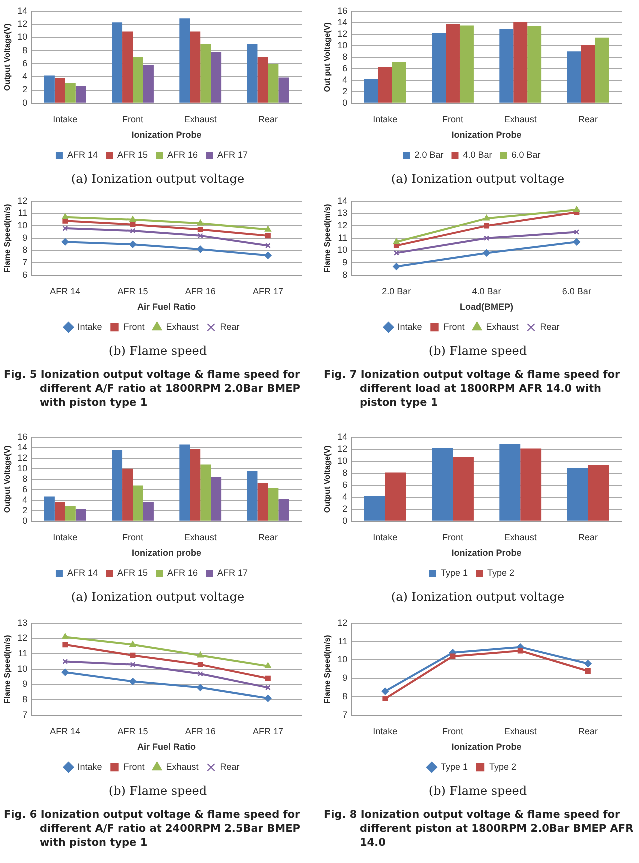 The width and height of the screenshot is (639, 863). Describe the element at coordinates (487, 307) in the screenshot. I see `x-axis-title: Load(BMEP)` at that location.